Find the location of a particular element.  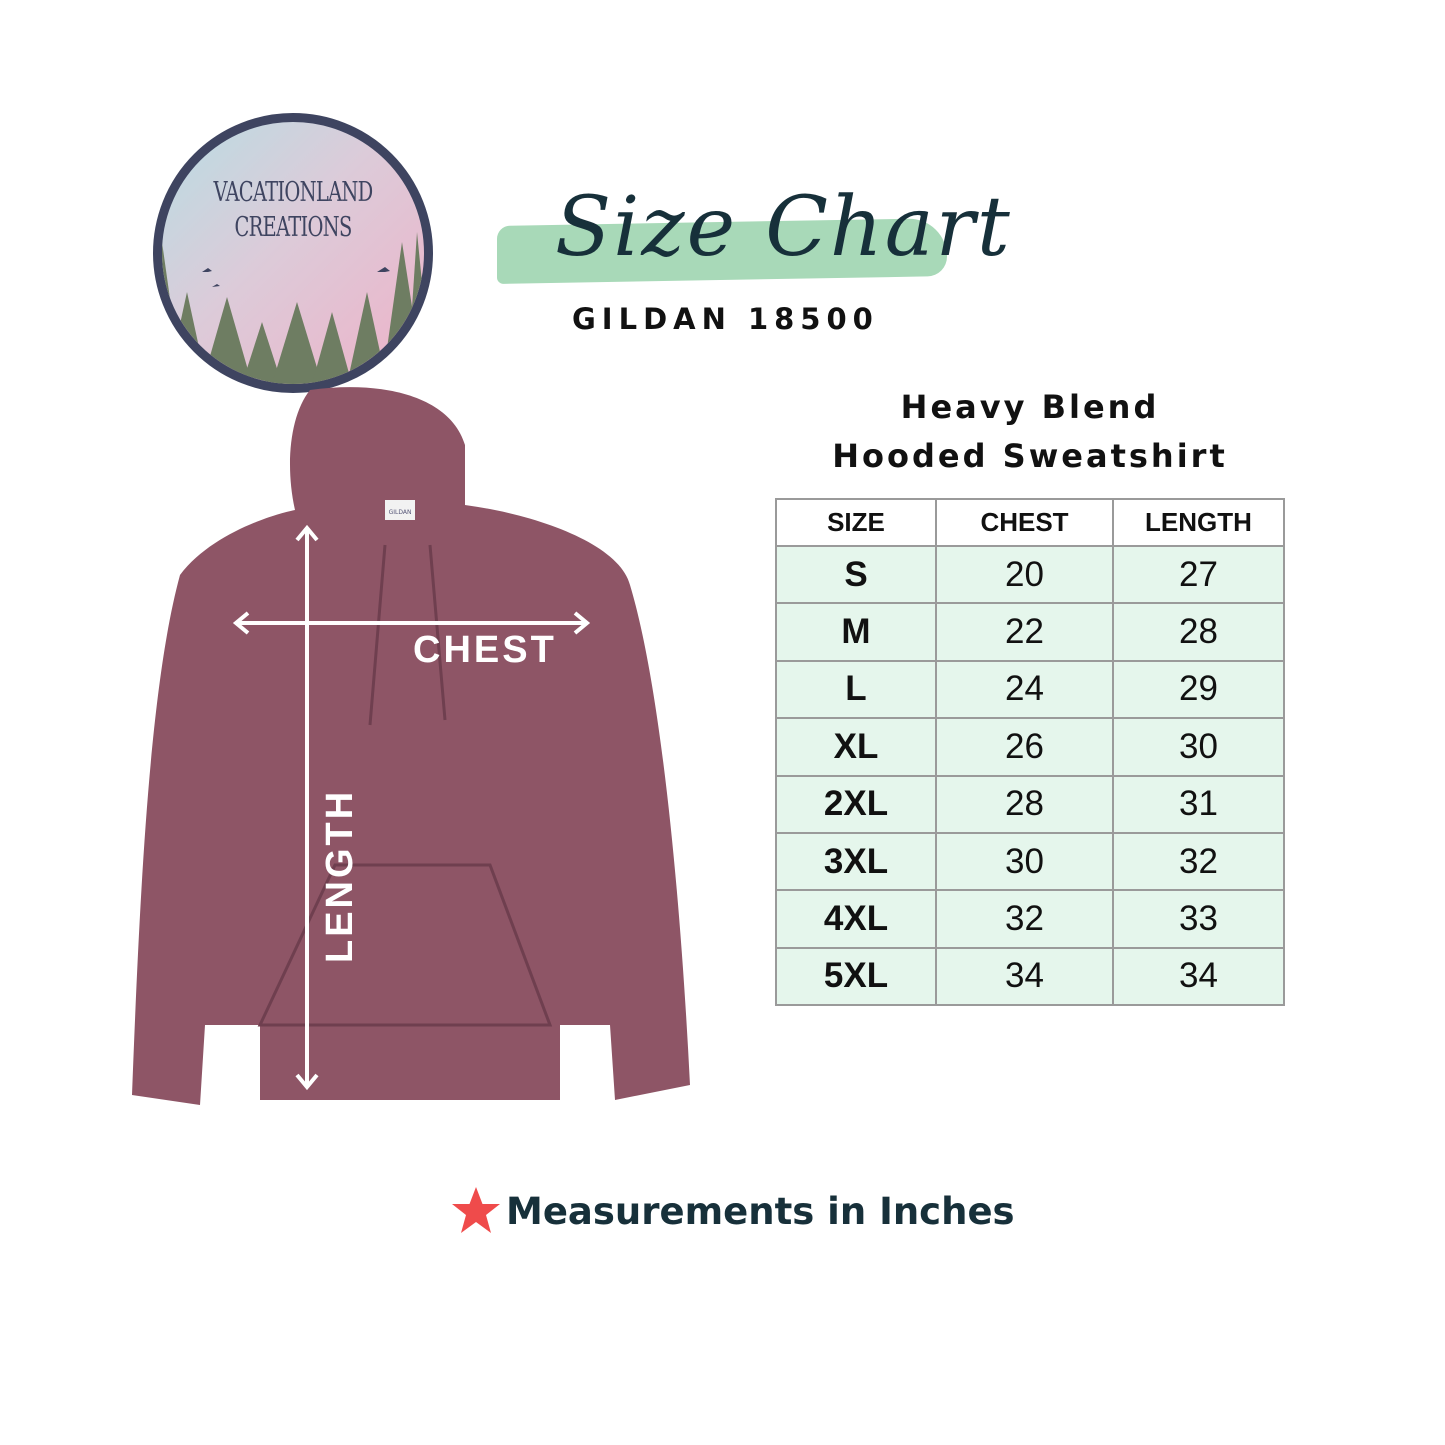

table-row: 5XL 34 34 is located at coordinates (1030, 976).